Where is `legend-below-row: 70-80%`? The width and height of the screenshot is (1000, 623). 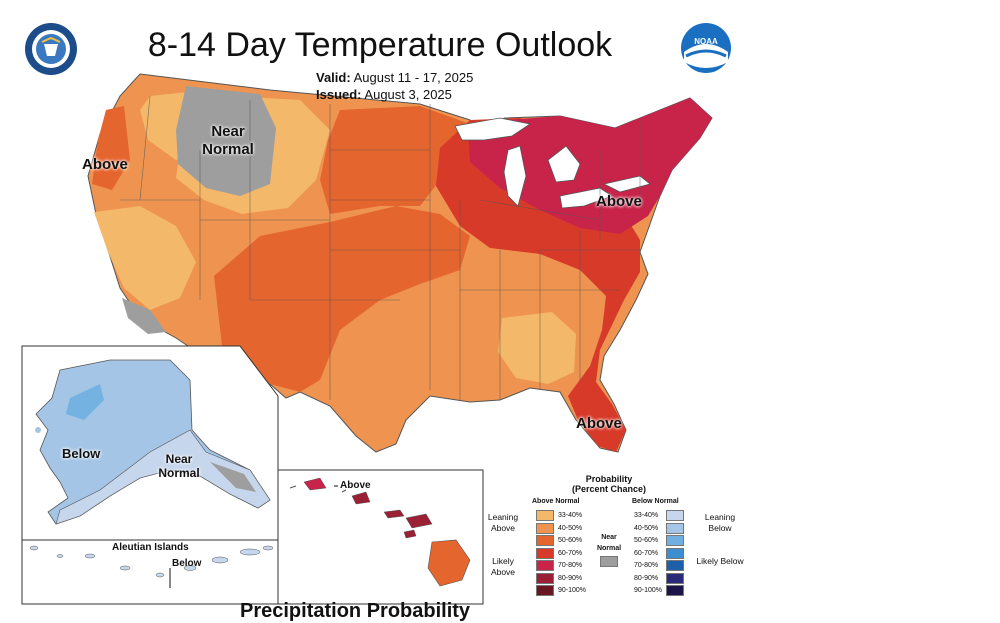 legend-below-row: 70-80% is located at coordinates (659, 565).